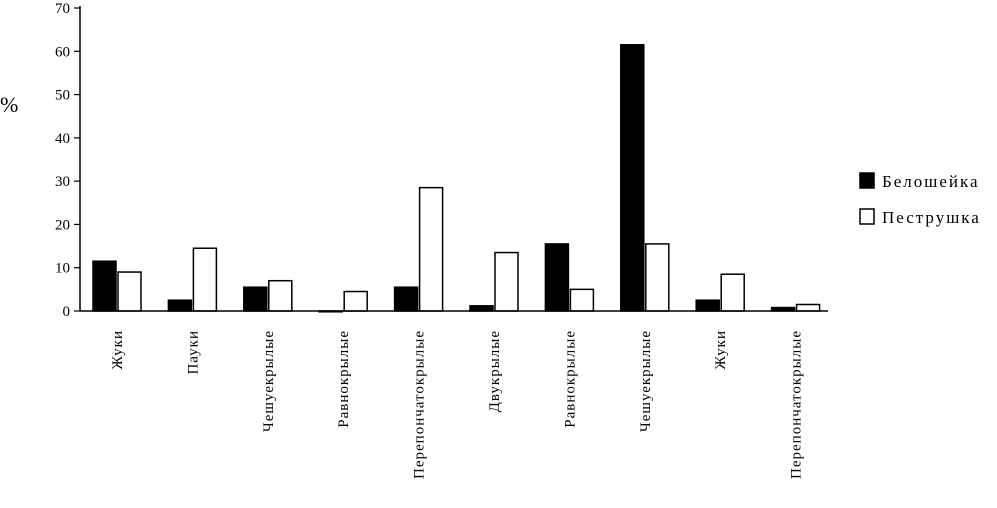 This screenshot has width=997, height=508. I want to click on y-tick-label: 70, so click(62, 9).